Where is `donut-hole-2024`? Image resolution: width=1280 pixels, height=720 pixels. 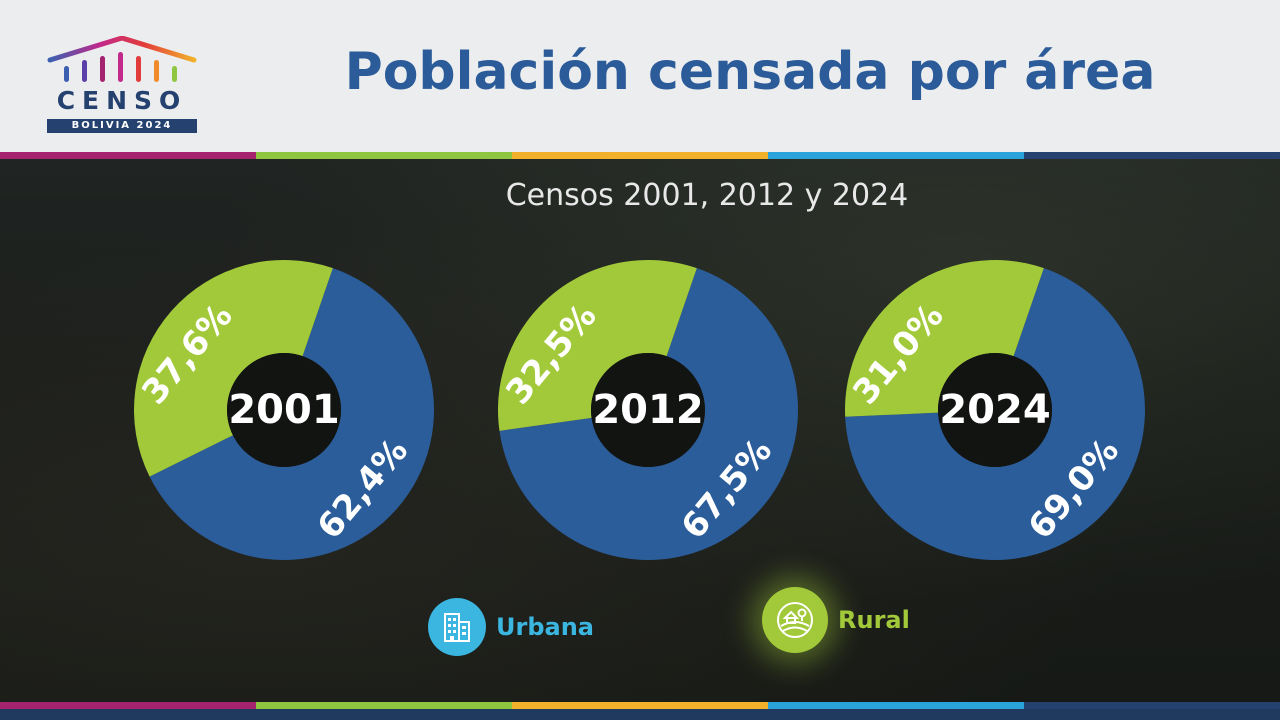
donut-hole-2024 is located at coordinates (995, 410).